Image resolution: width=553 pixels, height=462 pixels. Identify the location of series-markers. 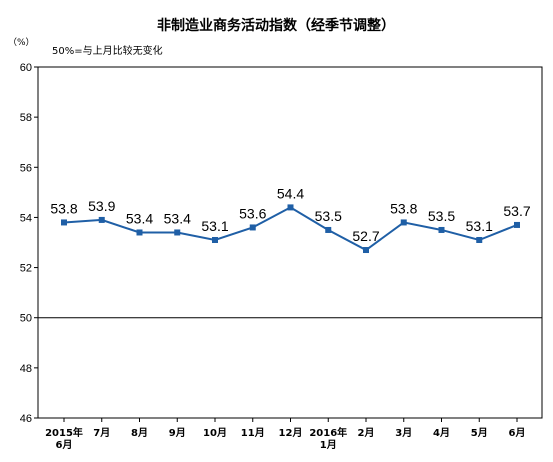
(290, 229).